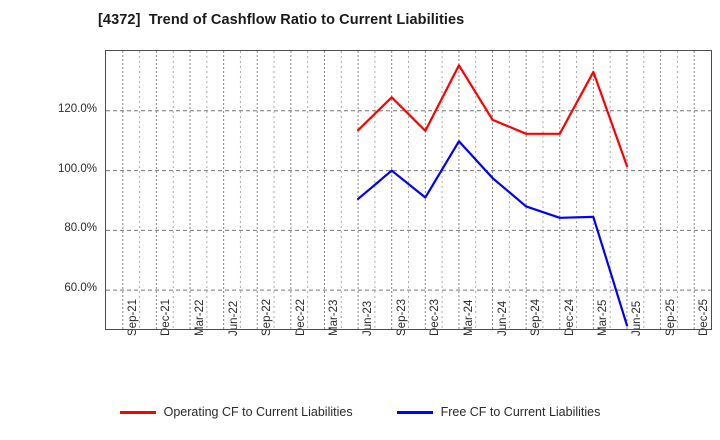  I want to click on y-axis-tick-label: 60.0%, so click(80, 288).